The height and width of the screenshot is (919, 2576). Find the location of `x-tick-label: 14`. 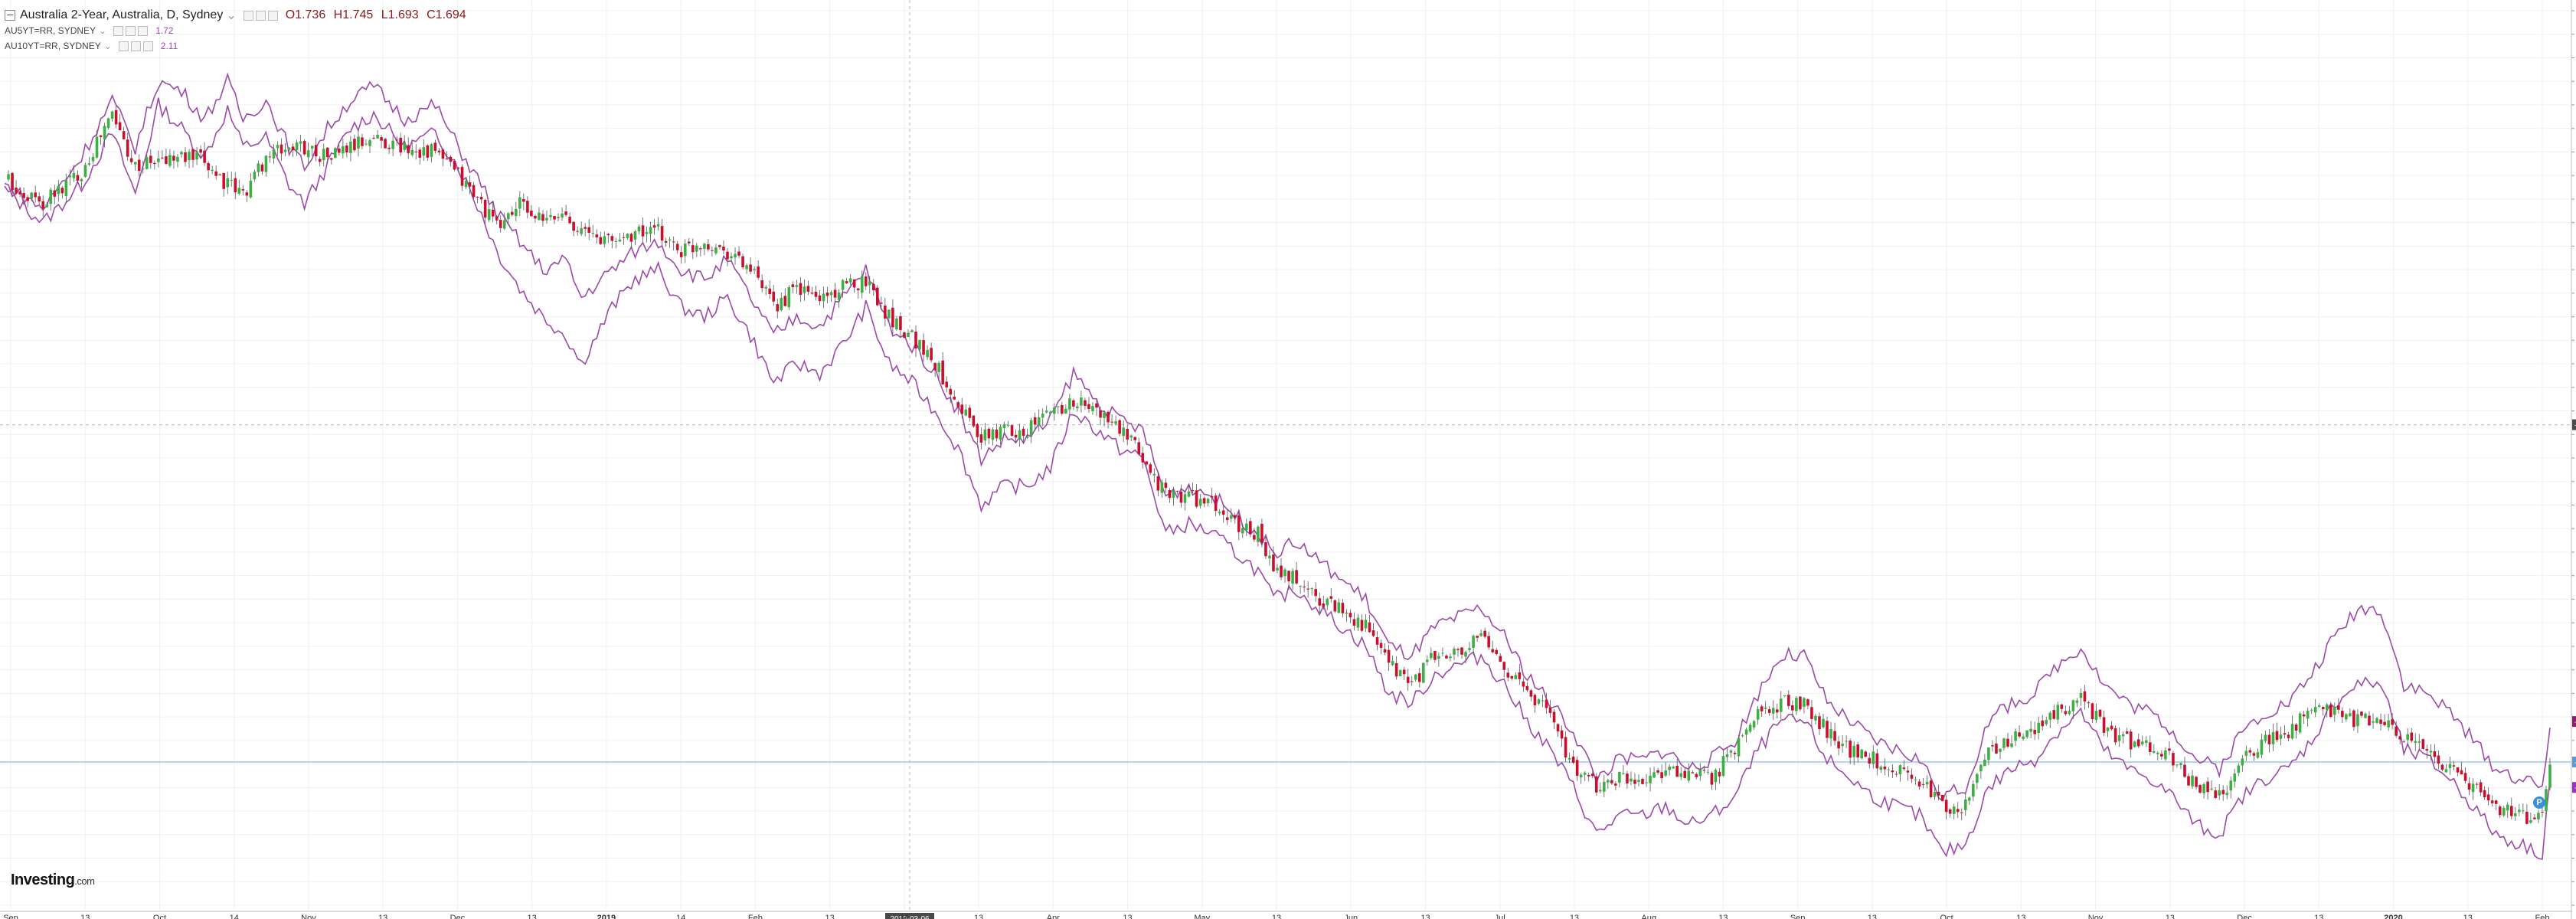

x-tick-label: 14 is located at coordinates (234, 917).